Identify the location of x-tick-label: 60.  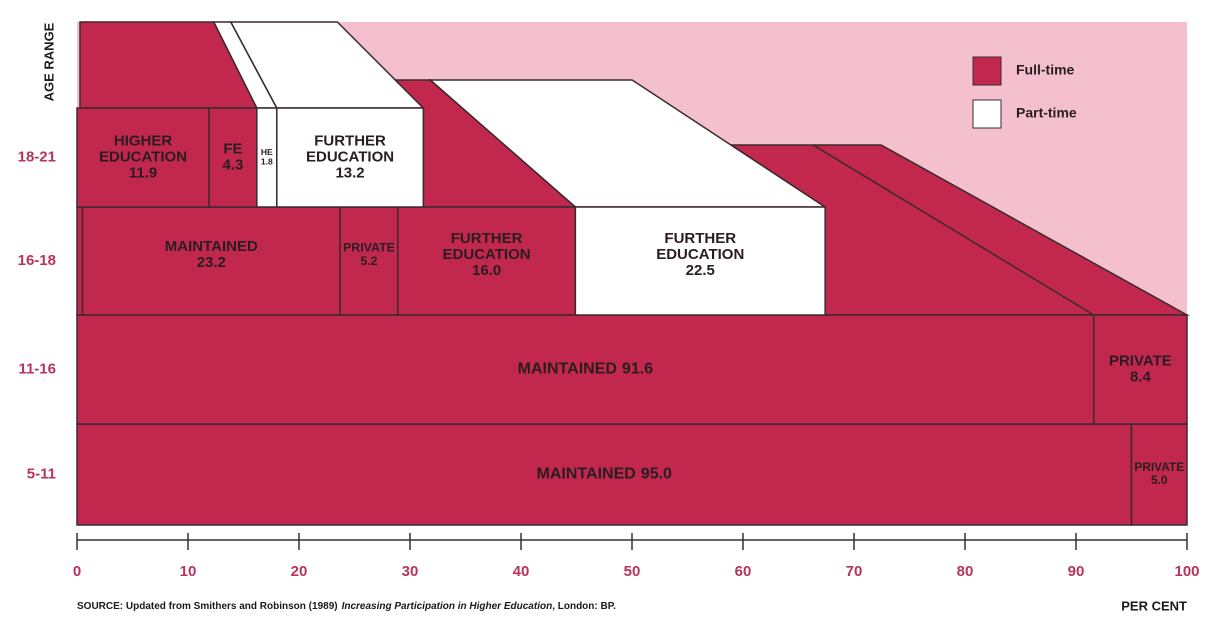
(743, 571).